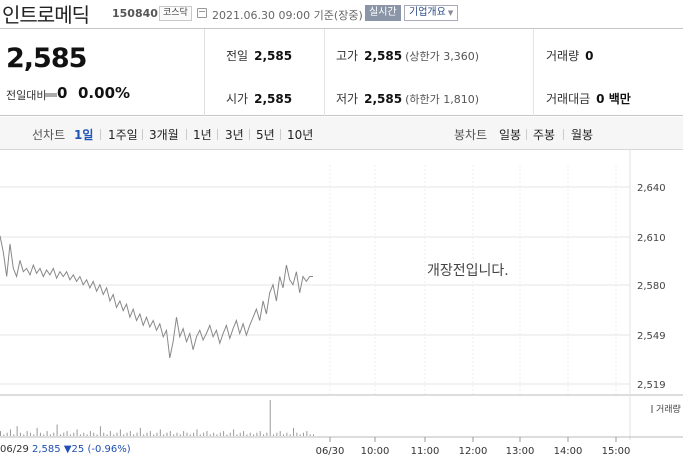 Image resolution: width=683 pixels, height=457 pixels. Describe the element at coordinates (383, 13) in the screenshot. I see `realtime-button: 실시간` at that location.